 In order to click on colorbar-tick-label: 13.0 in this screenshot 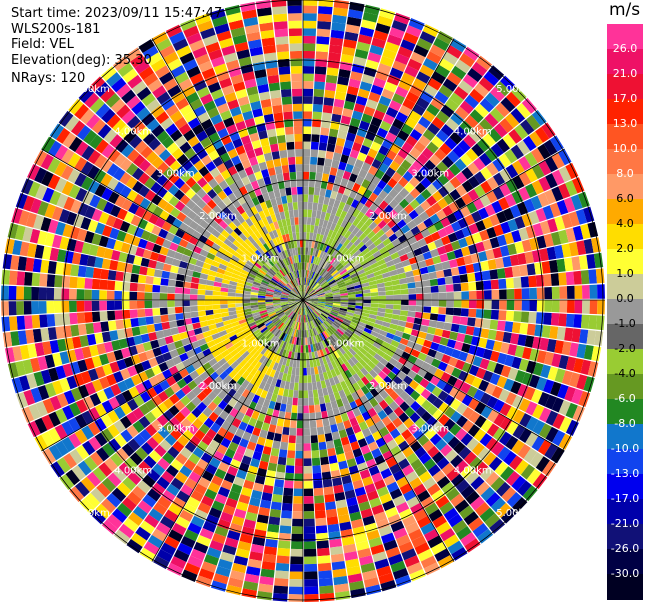, I will do `click(625, 123)`.